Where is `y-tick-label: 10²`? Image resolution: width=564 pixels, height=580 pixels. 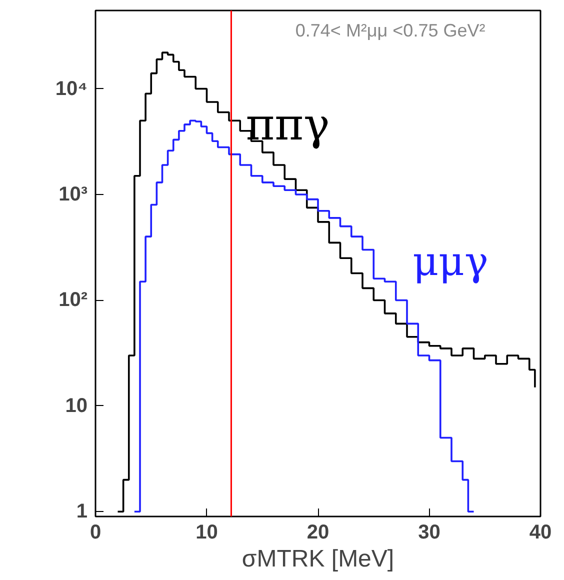
y-tick-label: 10² is located at coordinates (73, 300).